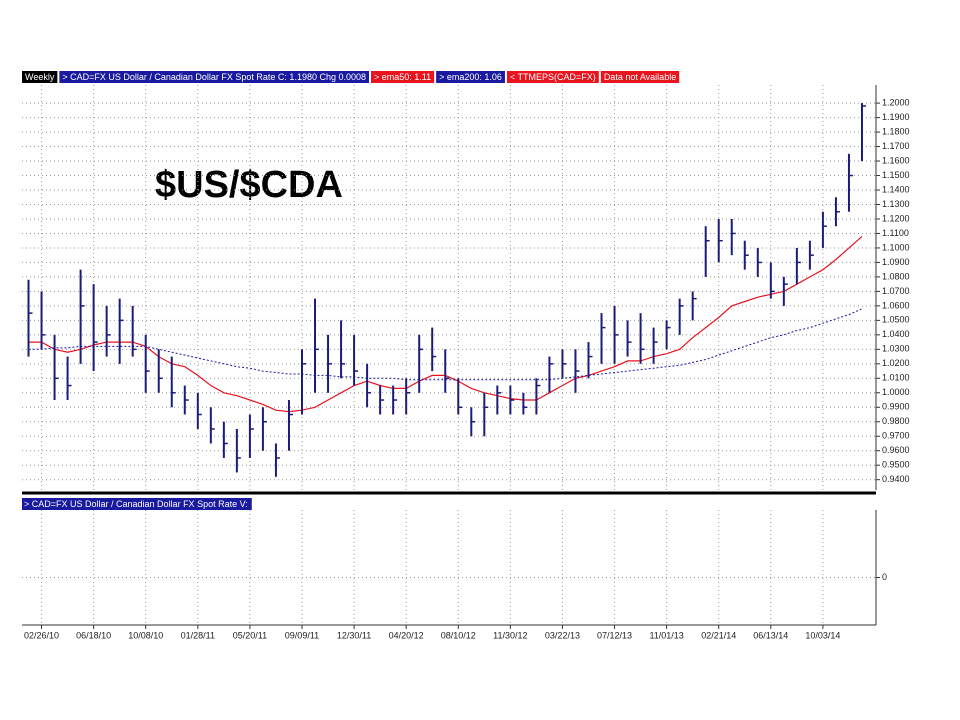 This screenshot has height=720, width=960. Describe the element at coordinates (896, 276) in the screenshot. I see `y-tick-label: 1.0800` at that location.